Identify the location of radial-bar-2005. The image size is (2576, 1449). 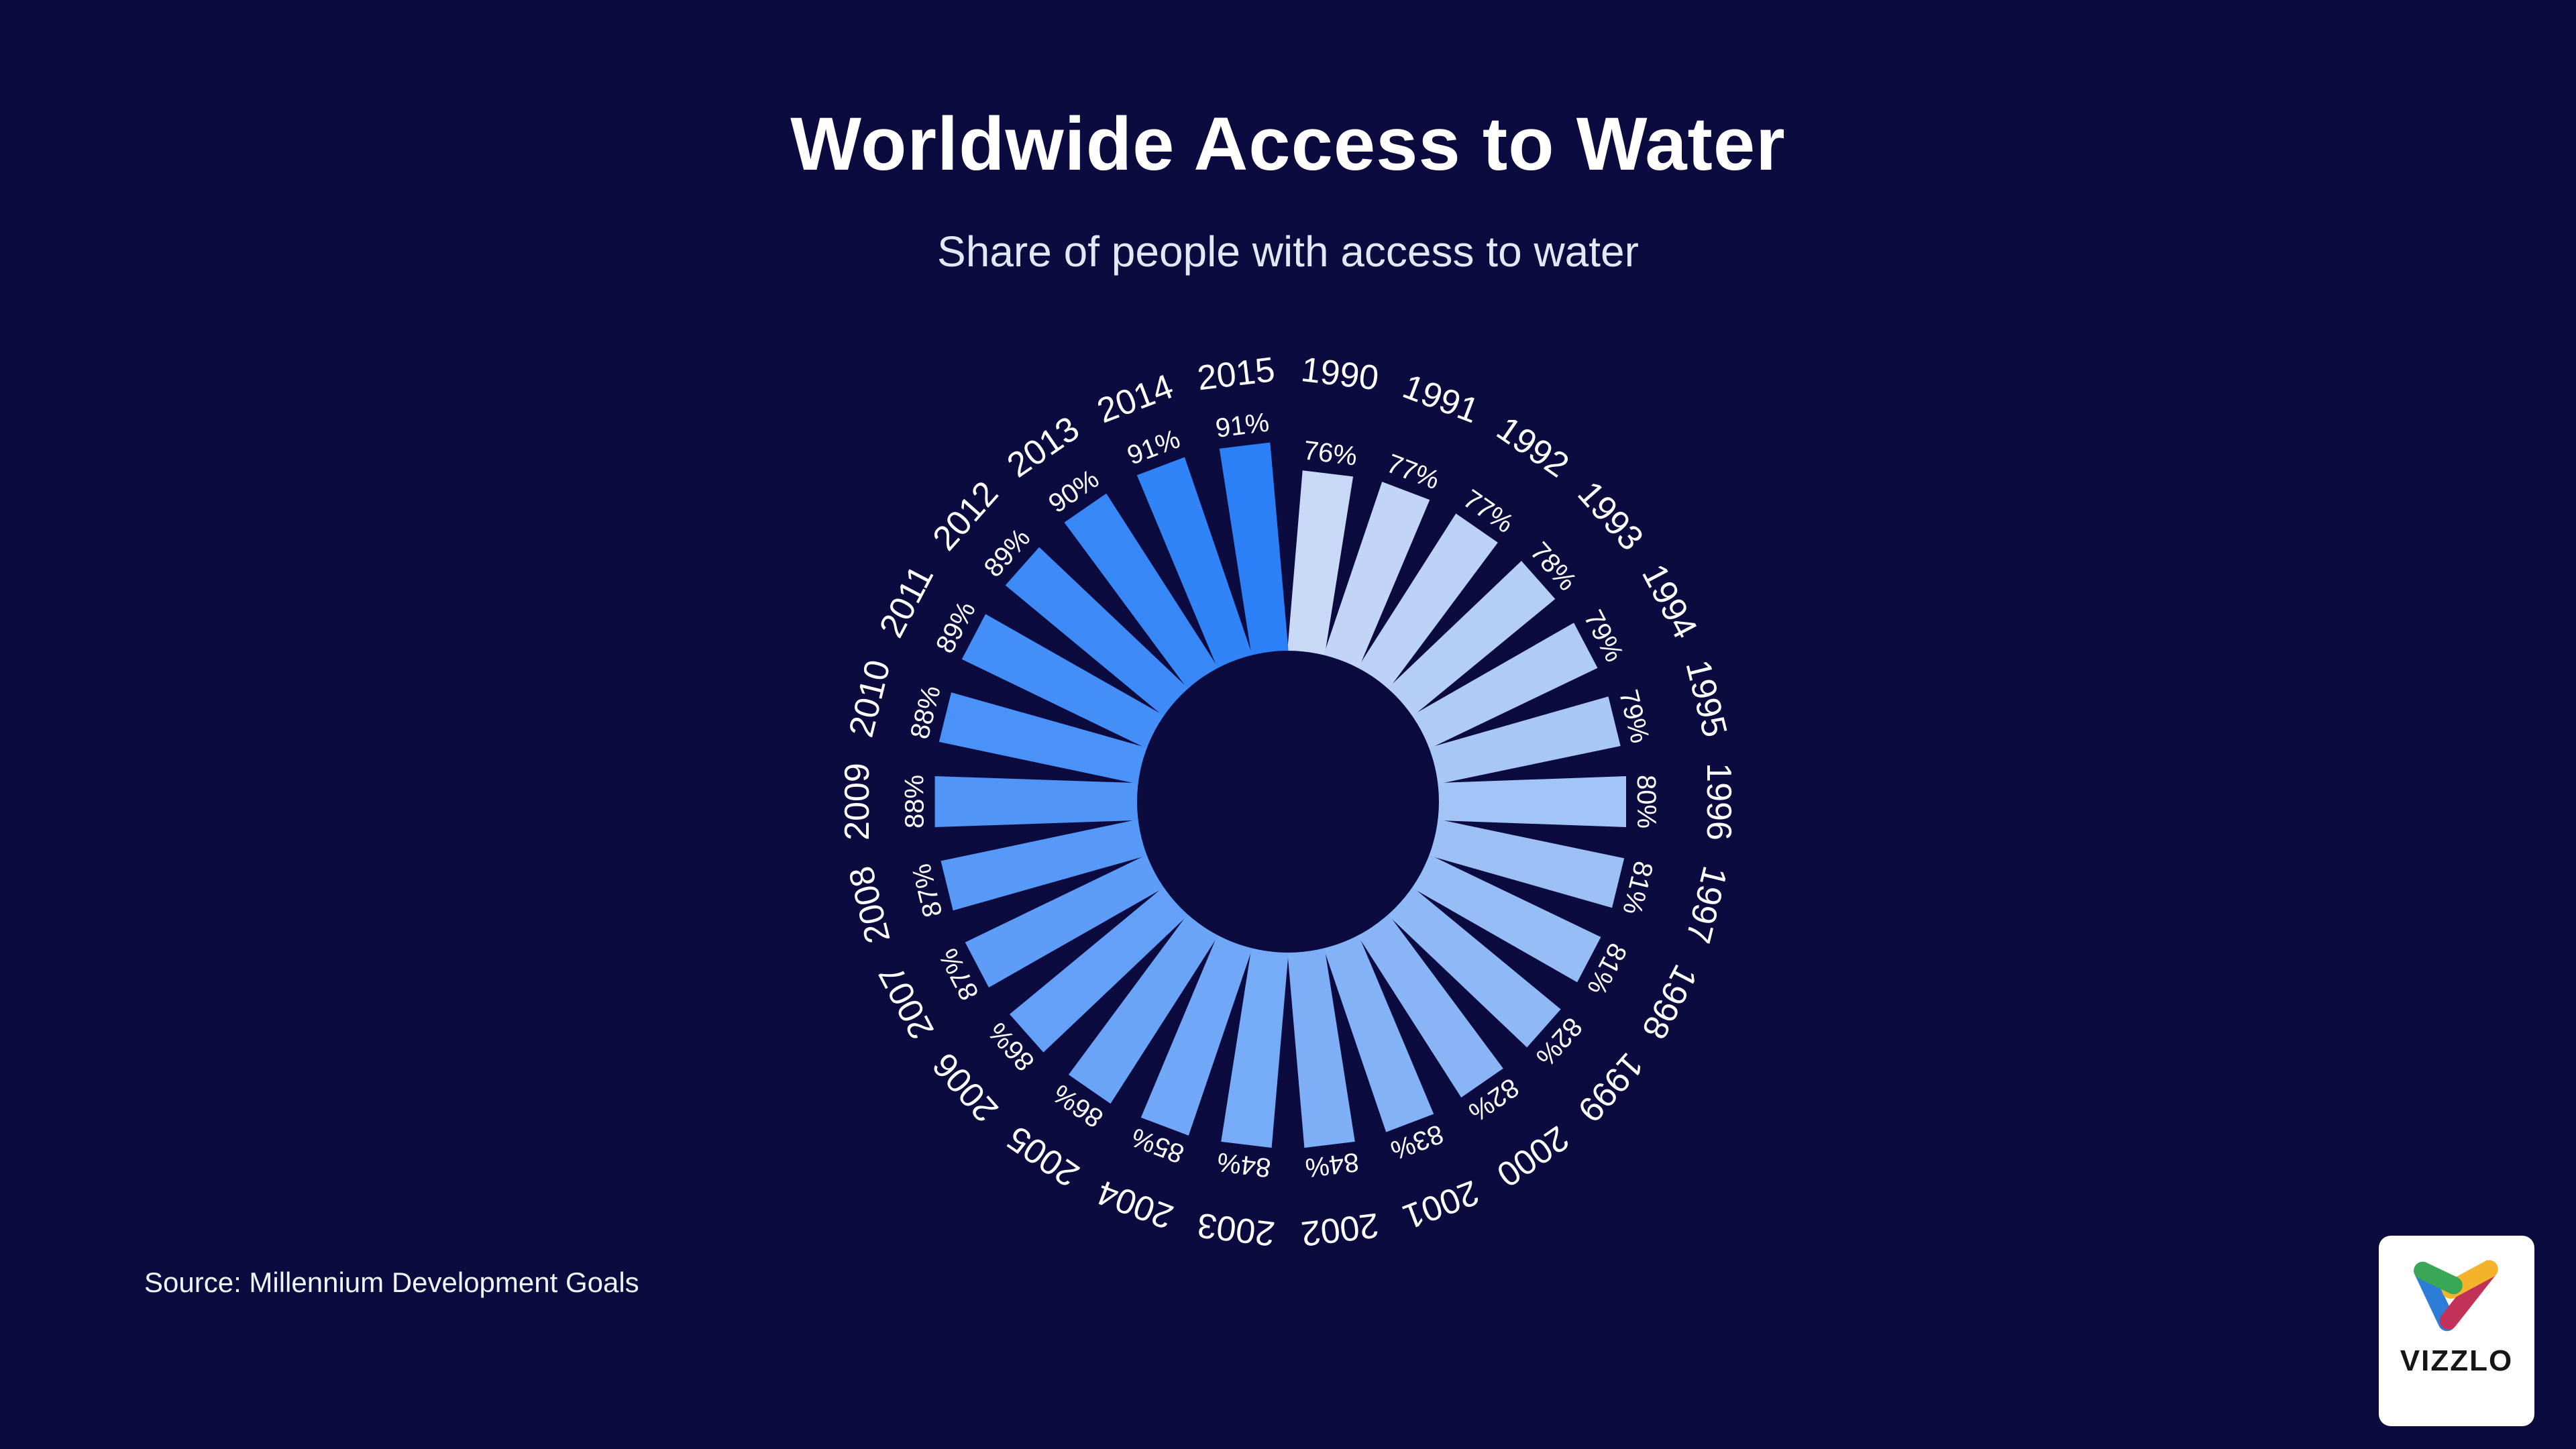
(1153, 994).